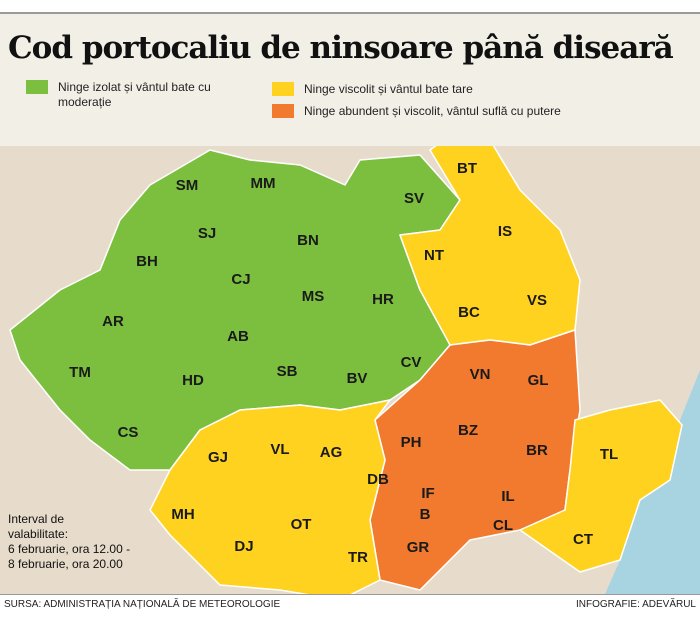 This screenshot has width=700, height=626. What do you see at coordinates (537, 450) in the screenshot?
I see `county-label: BR` at bounding box center [537, 450].